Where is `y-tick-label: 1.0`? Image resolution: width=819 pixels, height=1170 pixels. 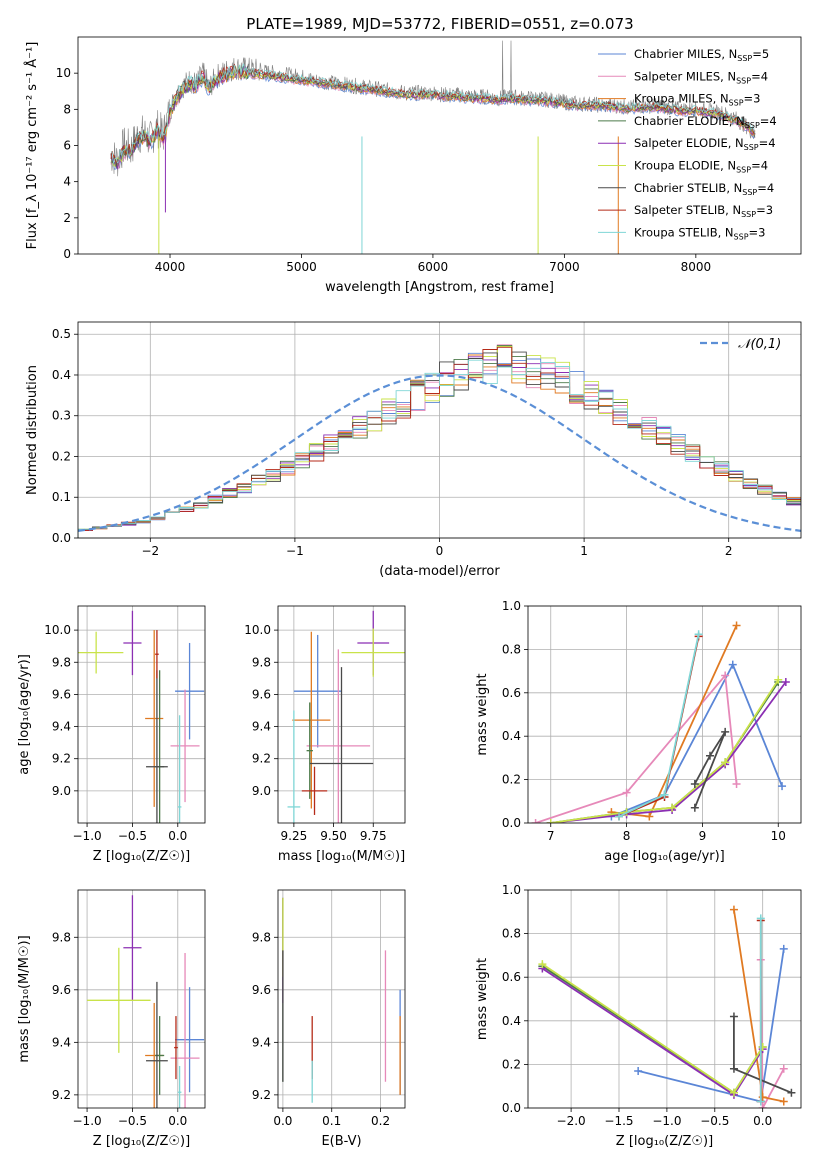 y-tick-label: 1.0 is located at coordinates (511, 890).